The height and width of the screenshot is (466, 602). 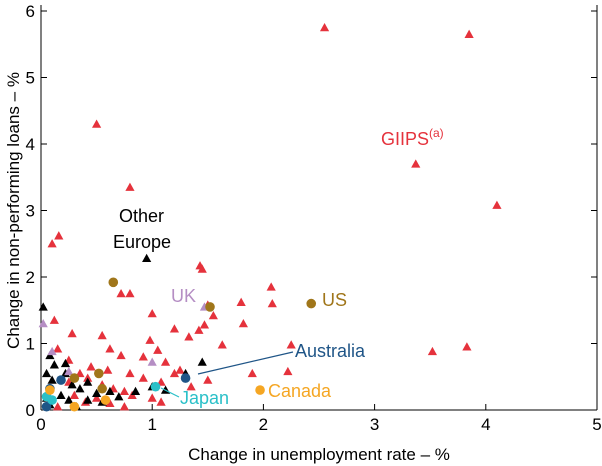 I want to click on y-tick-label: 6, so click(x=30, y=11).